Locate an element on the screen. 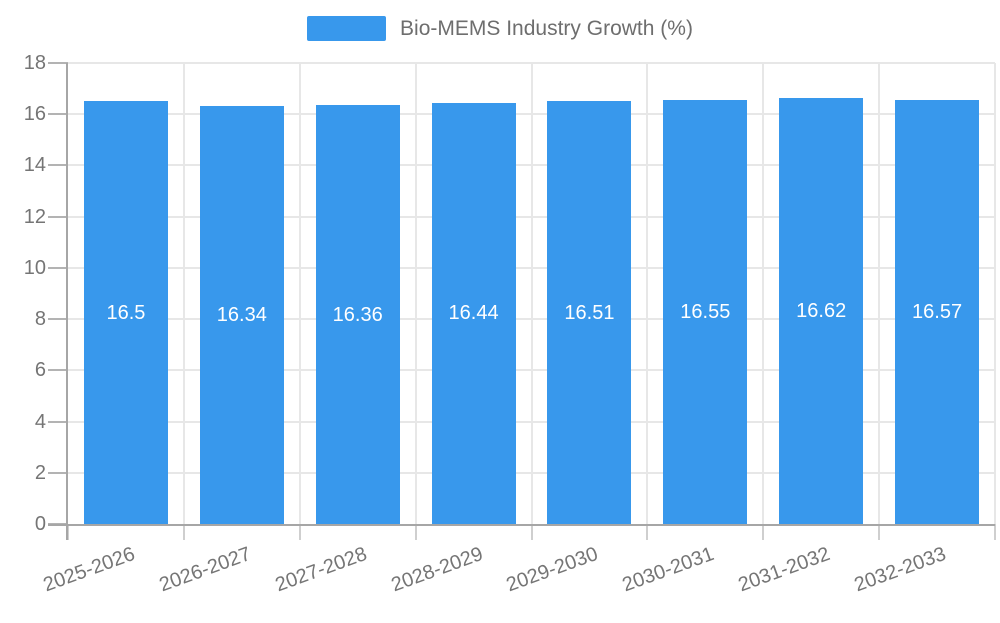 The image size is (1000, 623). bar-value-label: 16.55 is located at coordinates (705, 312).